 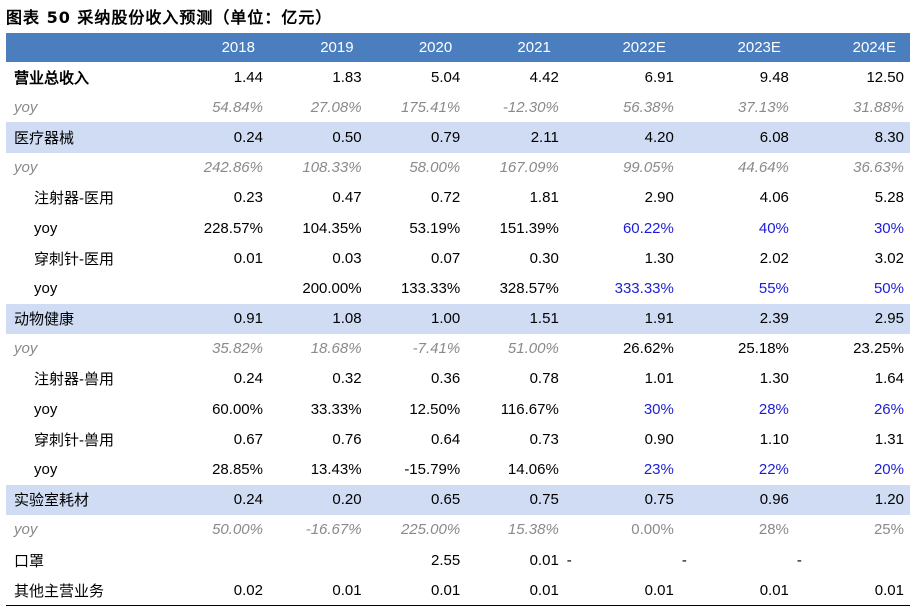 What do you see at coordinates (889, 439) in the screenshot?
I see `table-cell: 1.31` at bounding box center [889, 439].